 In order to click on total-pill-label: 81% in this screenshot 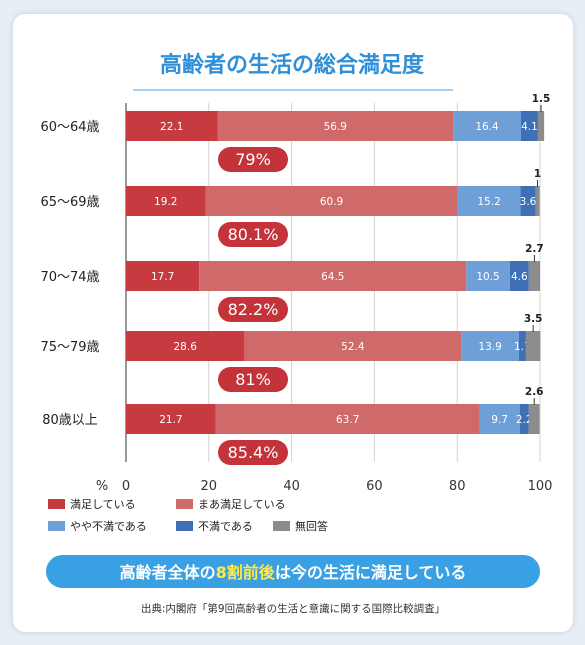, I will do `click(253, 379)`.